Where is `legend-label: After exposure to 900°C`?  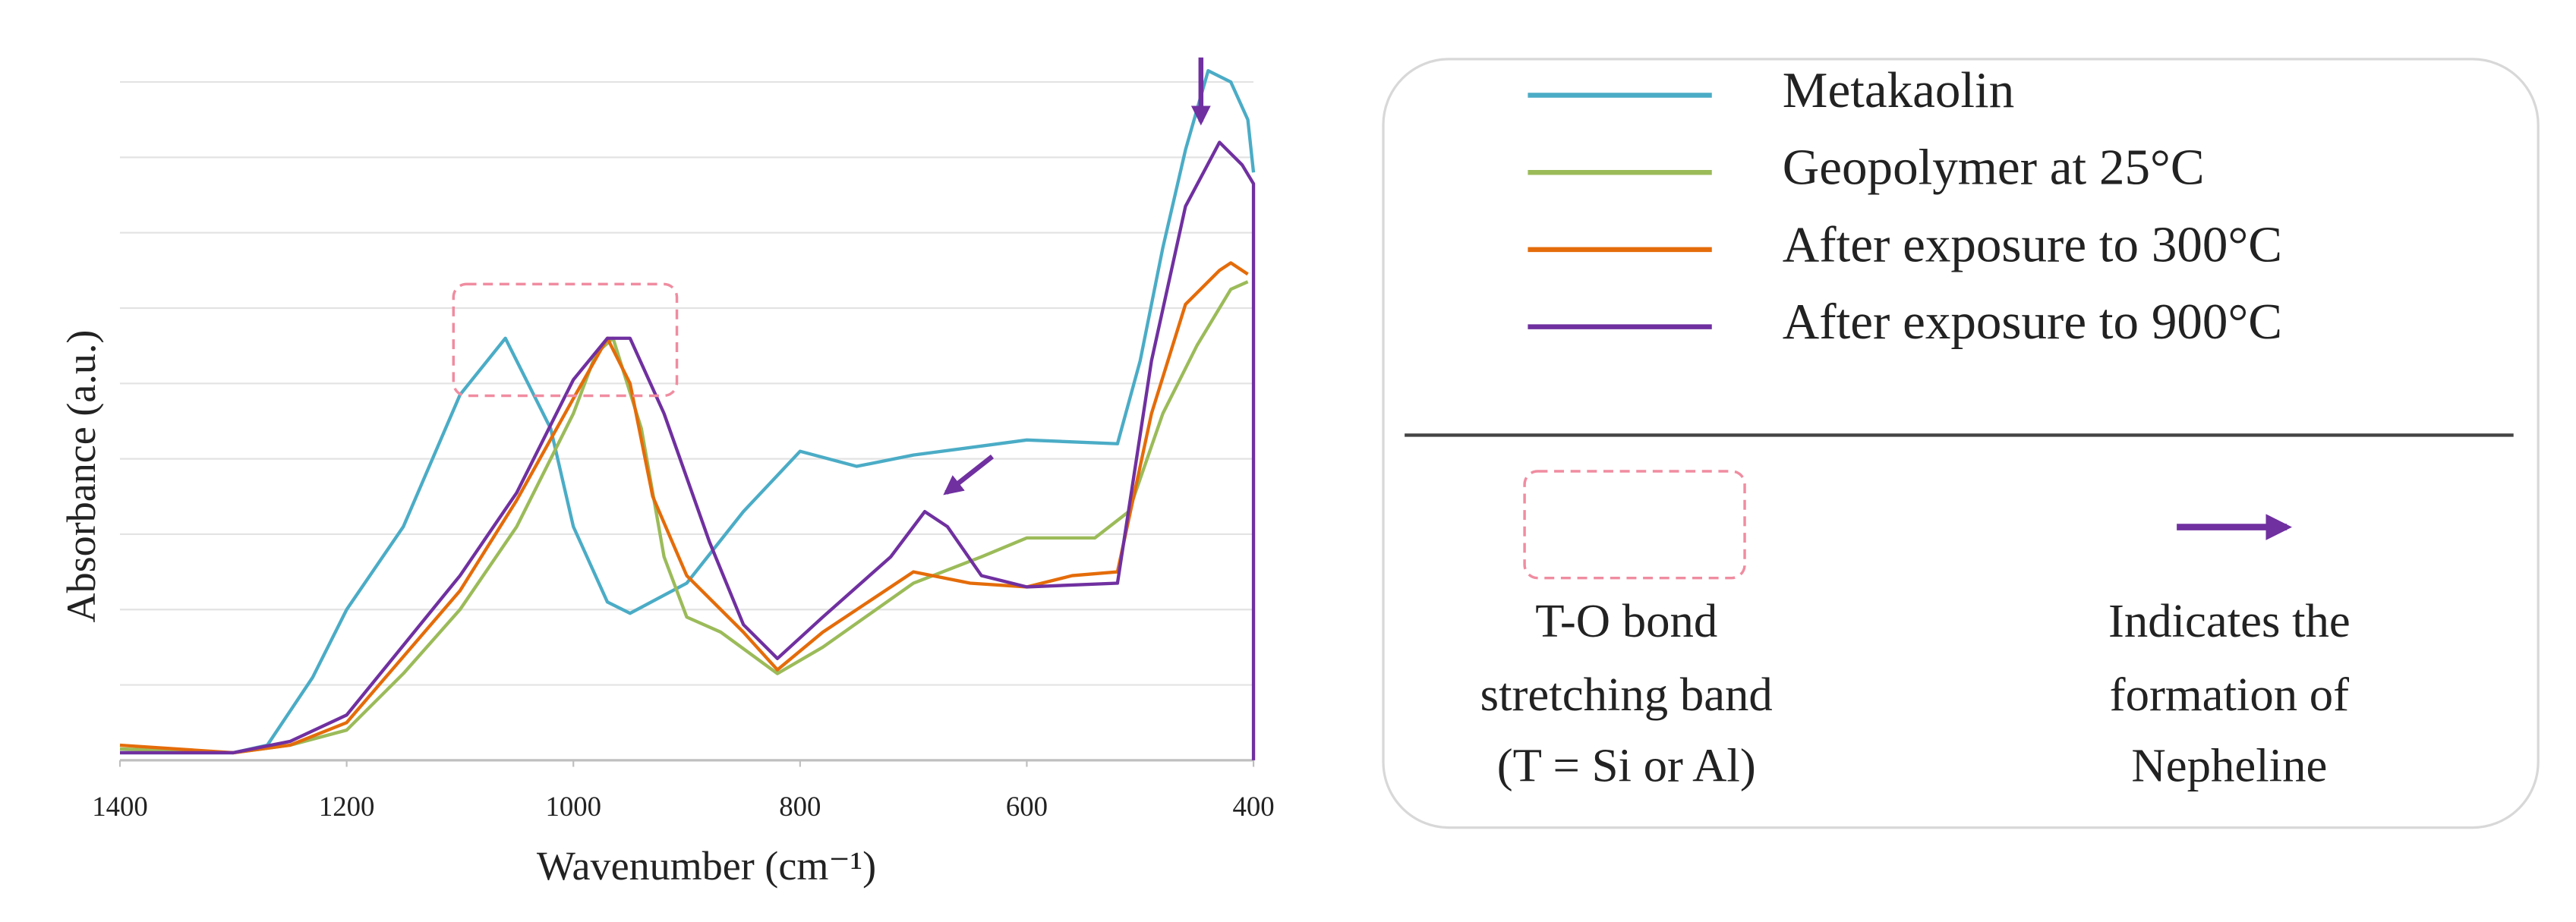
legend-label: After exposure to 900°C is located at coordinates (2032, 321).